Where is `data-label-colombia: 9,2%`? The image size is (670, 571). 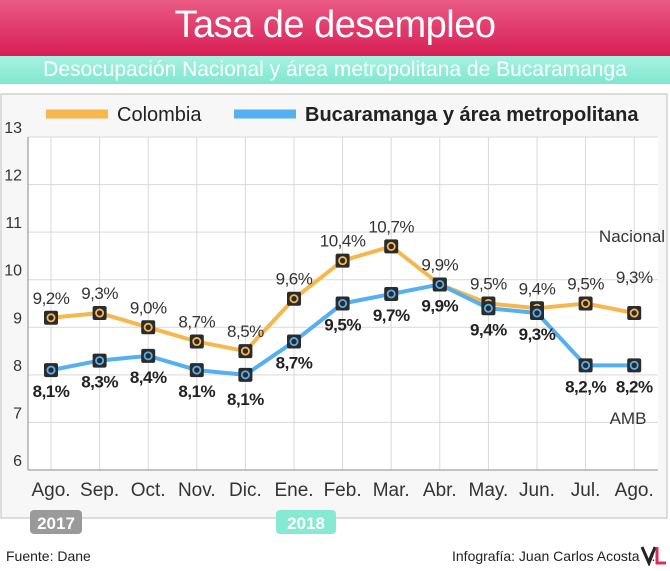
data-label-colombia: 9,2% is located at coordinates (51, 298).